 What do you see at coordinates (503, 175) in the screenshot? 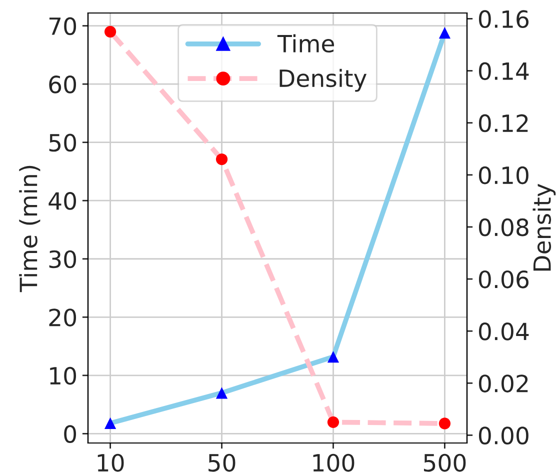
I see `y2-tick-label: 0.10` at bounding box center [503, 175].